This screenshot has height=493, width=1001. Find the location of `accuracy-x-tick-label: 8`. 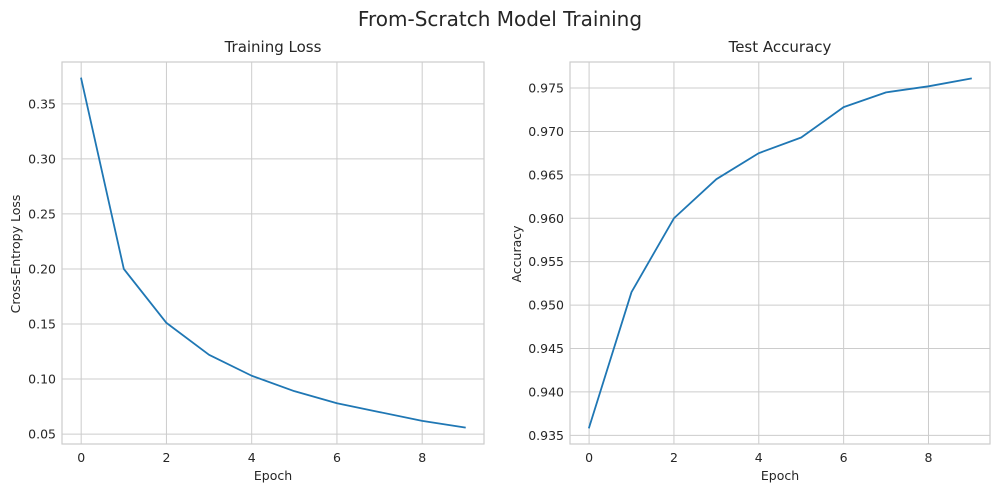

accuracy-x-tick-label: 8 is located at coordinates (929, 457).